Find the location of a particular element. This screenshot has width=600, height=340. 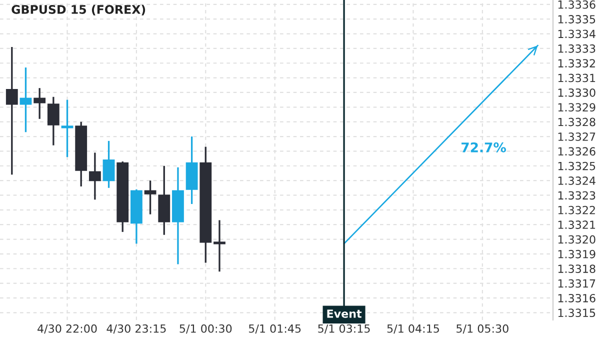

y-tick-label: 1.3324 is located at coordinates (577, 180).